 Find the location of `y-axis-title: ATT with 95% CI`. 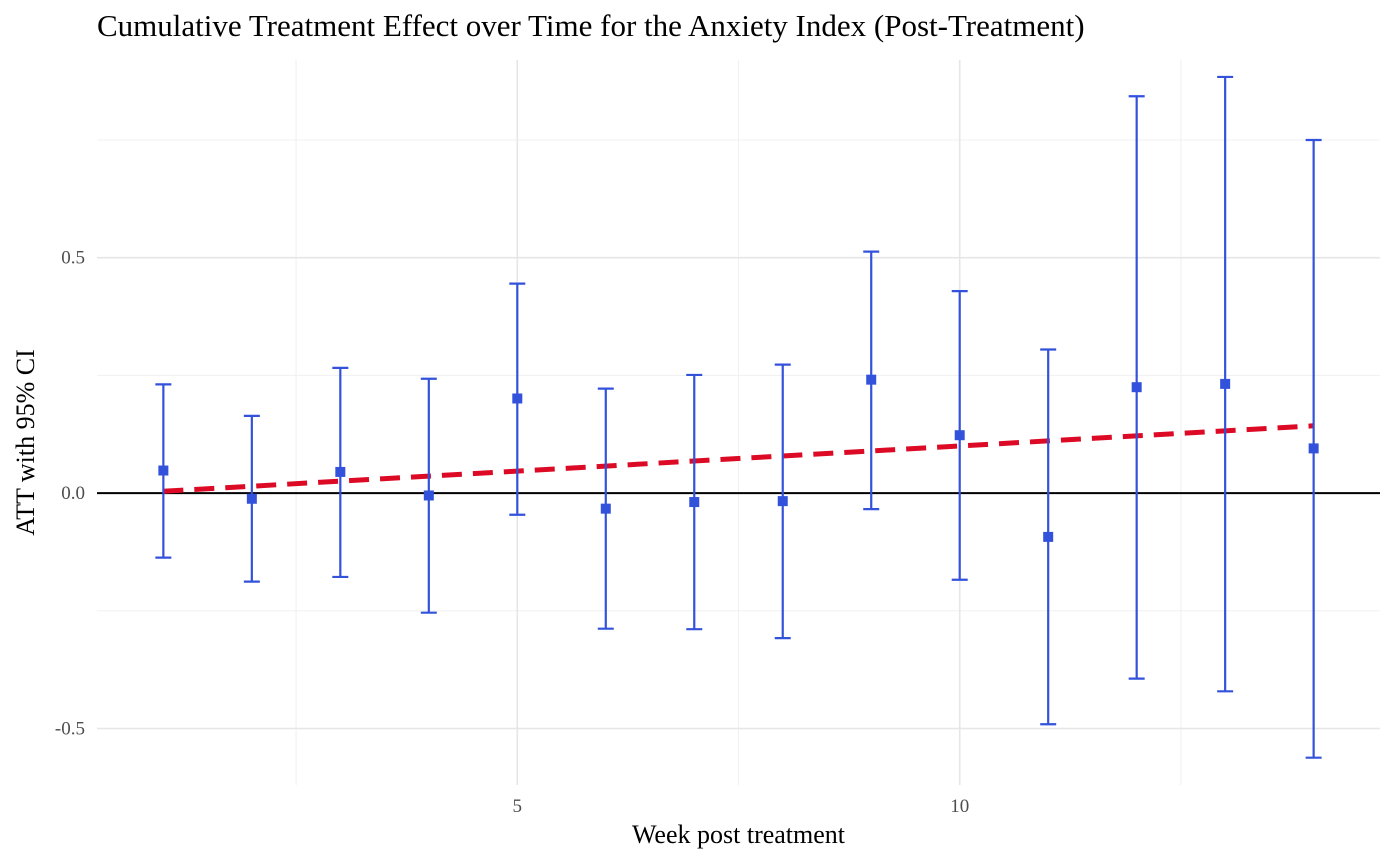

y-axis-title: ATT with 95% CI is located at coordinates (25, 442).